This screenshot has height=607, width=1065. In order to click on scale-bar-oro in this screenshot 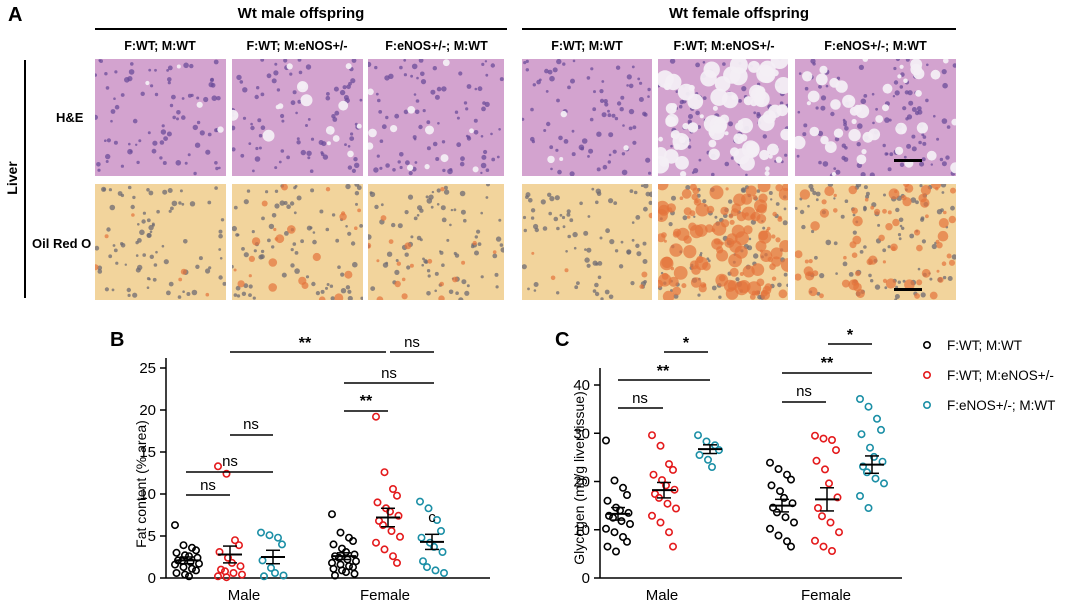, I will do `click(908, 289)`.